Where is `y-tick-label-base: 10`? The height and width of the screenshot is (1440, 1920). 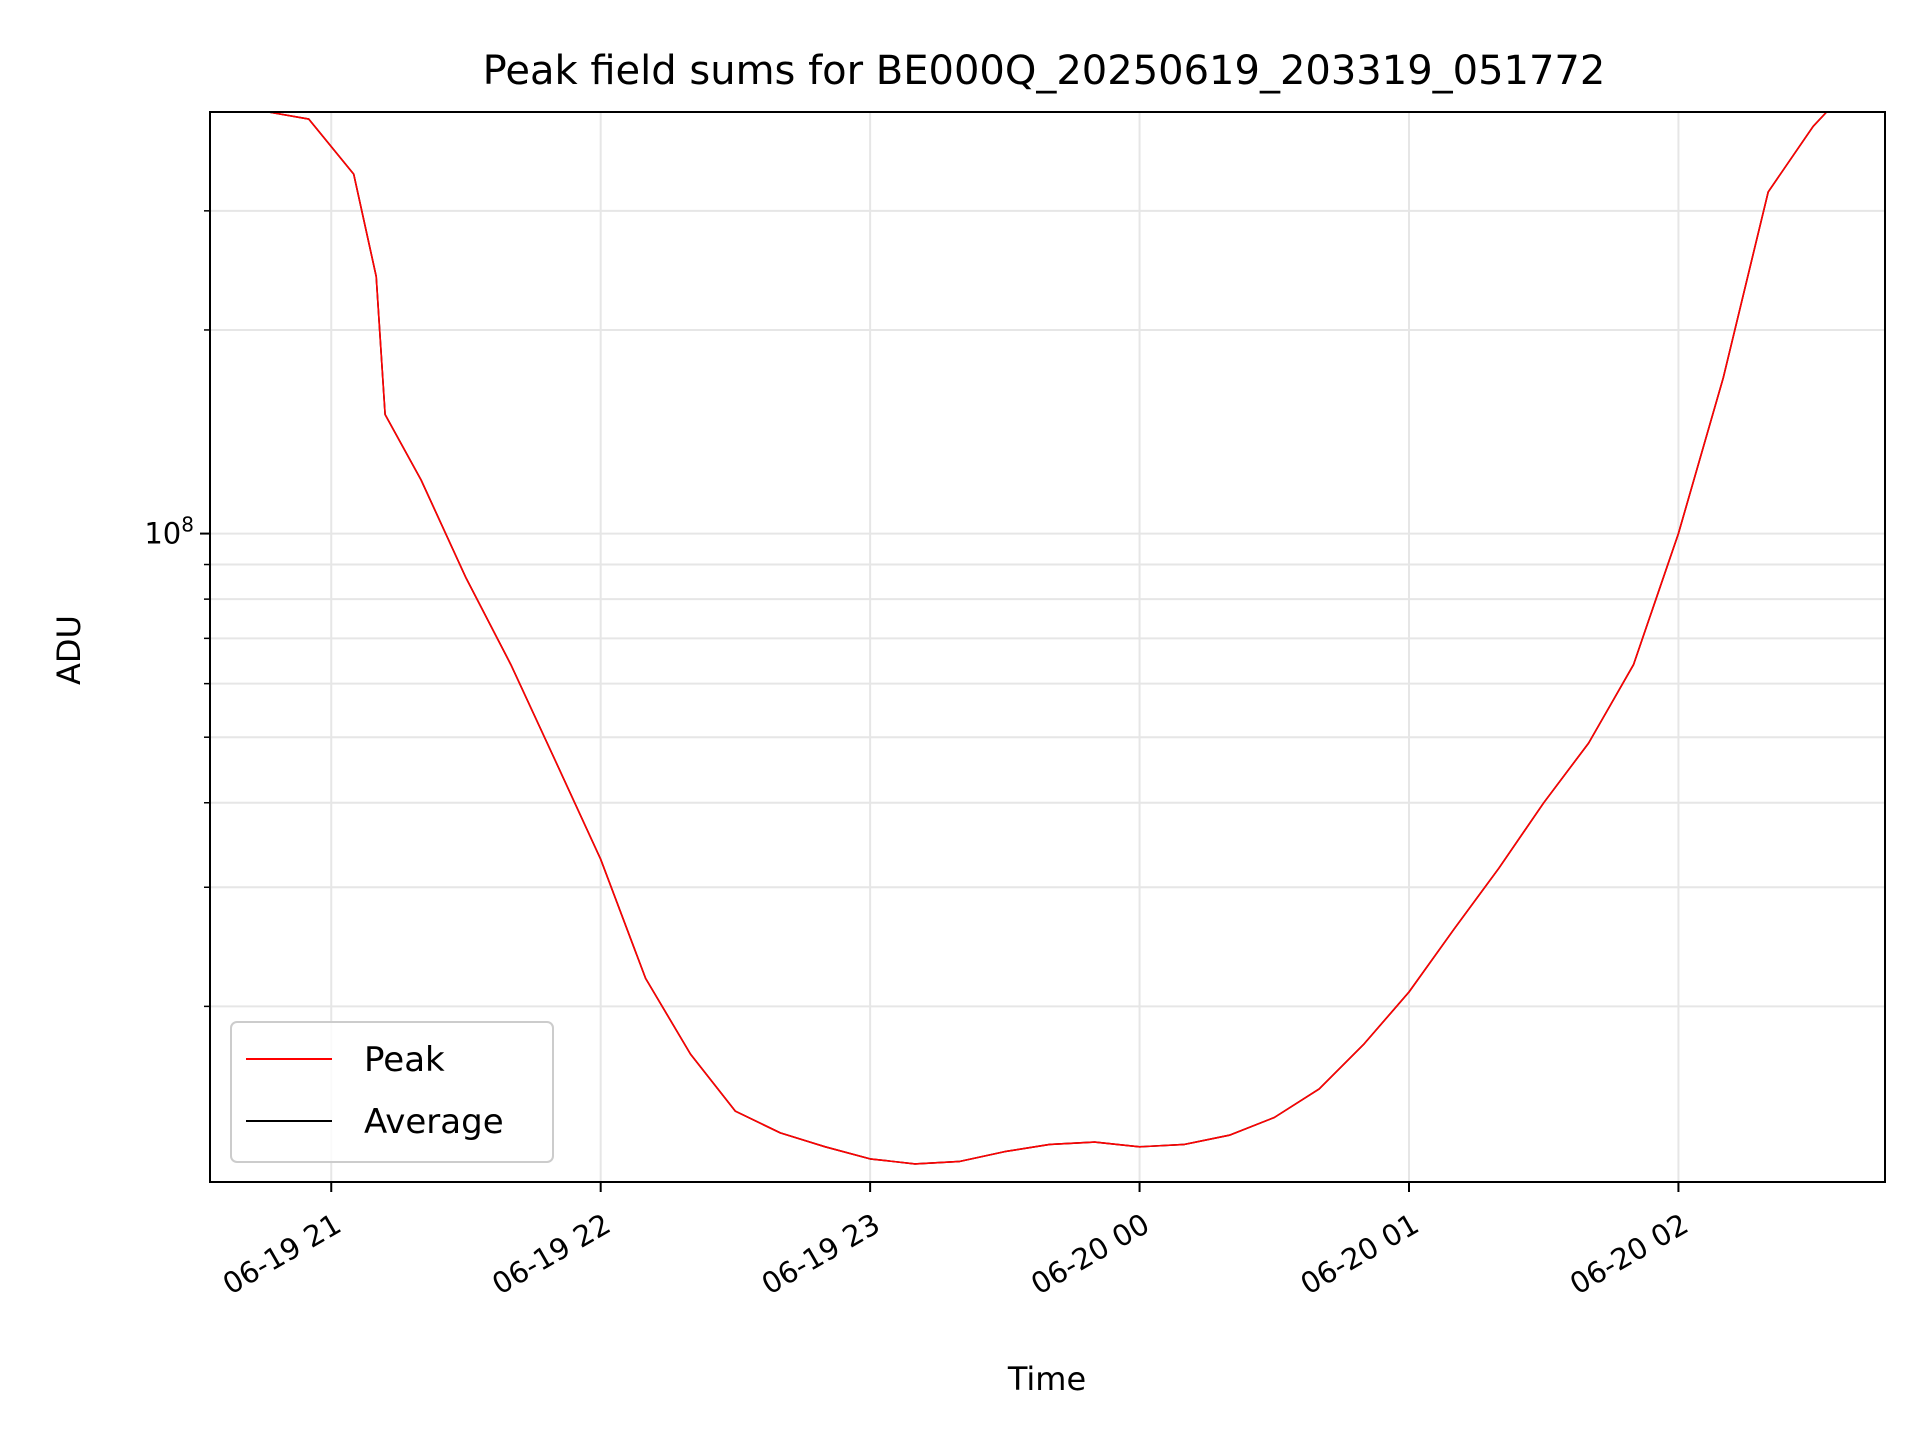
y-tick-label-base: 10 is located at coordinates (162, 534).